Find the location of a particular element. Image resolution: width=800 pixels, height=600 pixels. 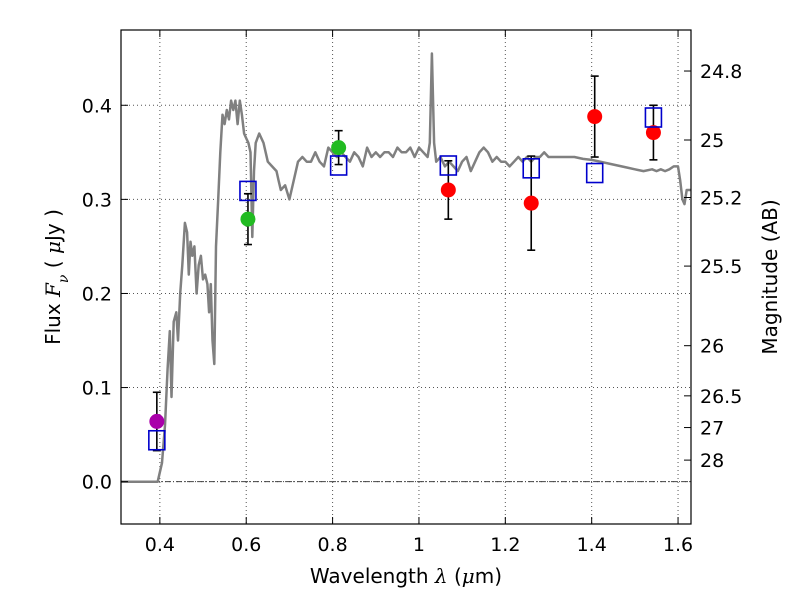

y-axis-right-title: Magnitude (AB) is located at coordinates (770, 276).